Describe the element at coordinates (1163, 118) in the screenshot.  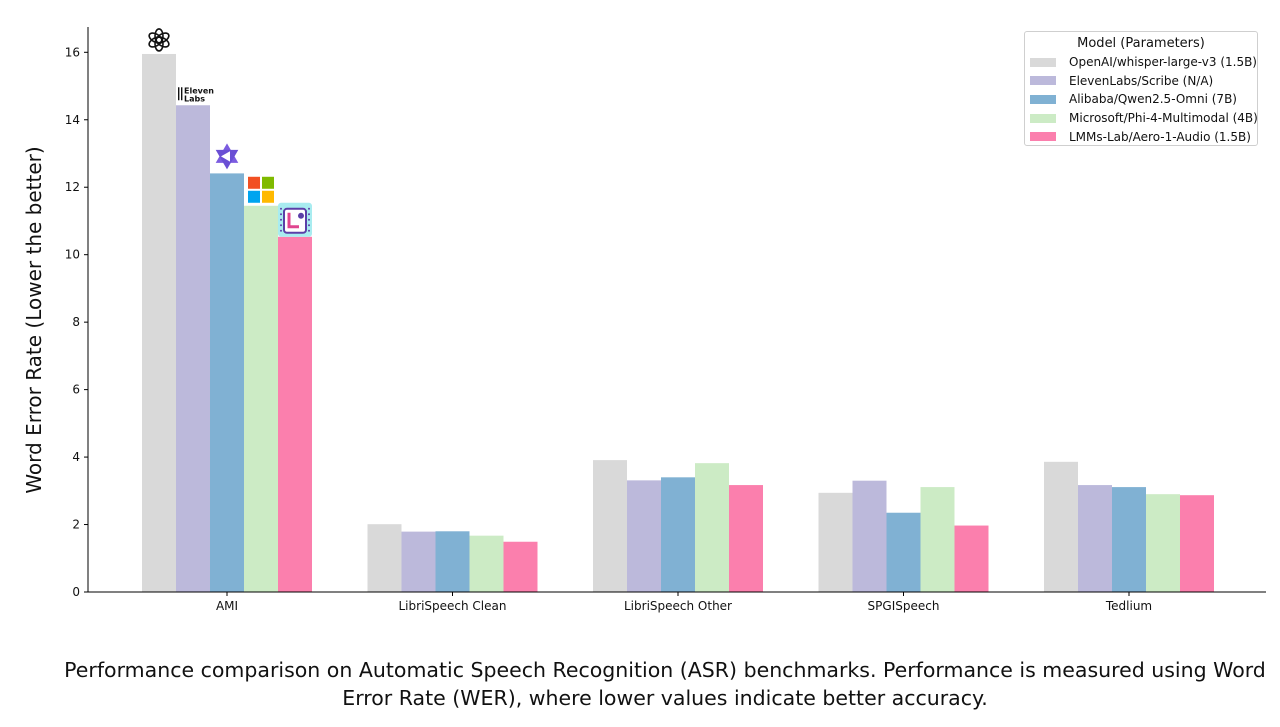
I see `legend-label: Microsoft/Phi-4-Multimodal (4B)` at that location.